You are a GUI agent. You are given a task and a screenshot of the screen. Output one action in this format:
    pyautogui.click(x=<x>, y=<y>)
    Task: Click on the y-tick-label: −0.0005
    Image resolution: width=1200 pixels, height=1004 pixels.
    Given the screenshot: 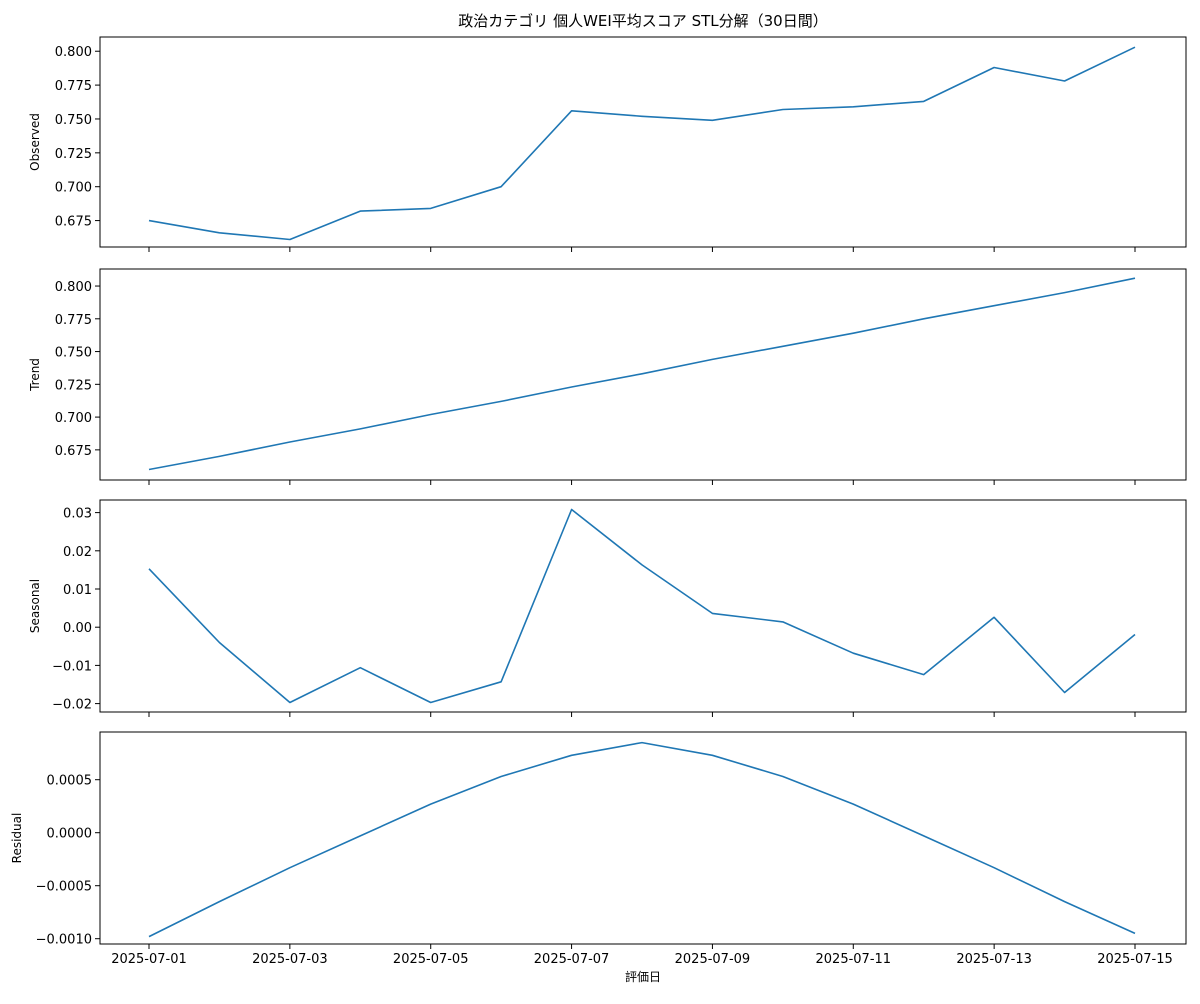 What is the action you would take?
    pyautogui.click(x=64, y=887)
    